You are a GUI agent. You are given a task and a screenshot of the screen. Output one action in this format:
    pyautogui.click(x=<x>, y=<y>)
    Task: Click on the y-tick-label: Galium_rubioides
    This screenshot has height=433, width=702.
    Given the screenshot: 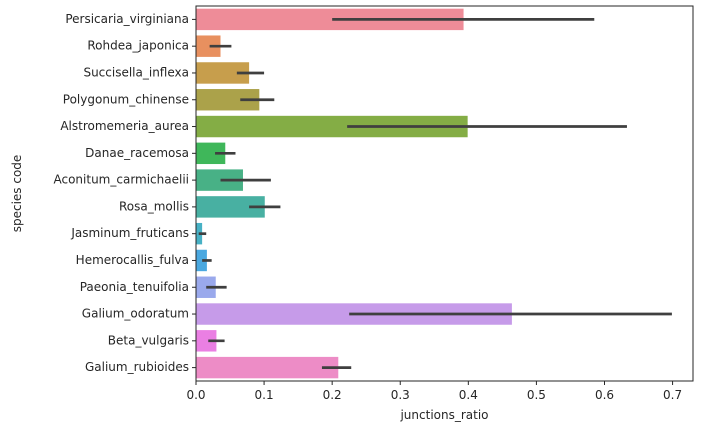 What is the action you would take?
    pyautogui.click(x=137, y=367)
    